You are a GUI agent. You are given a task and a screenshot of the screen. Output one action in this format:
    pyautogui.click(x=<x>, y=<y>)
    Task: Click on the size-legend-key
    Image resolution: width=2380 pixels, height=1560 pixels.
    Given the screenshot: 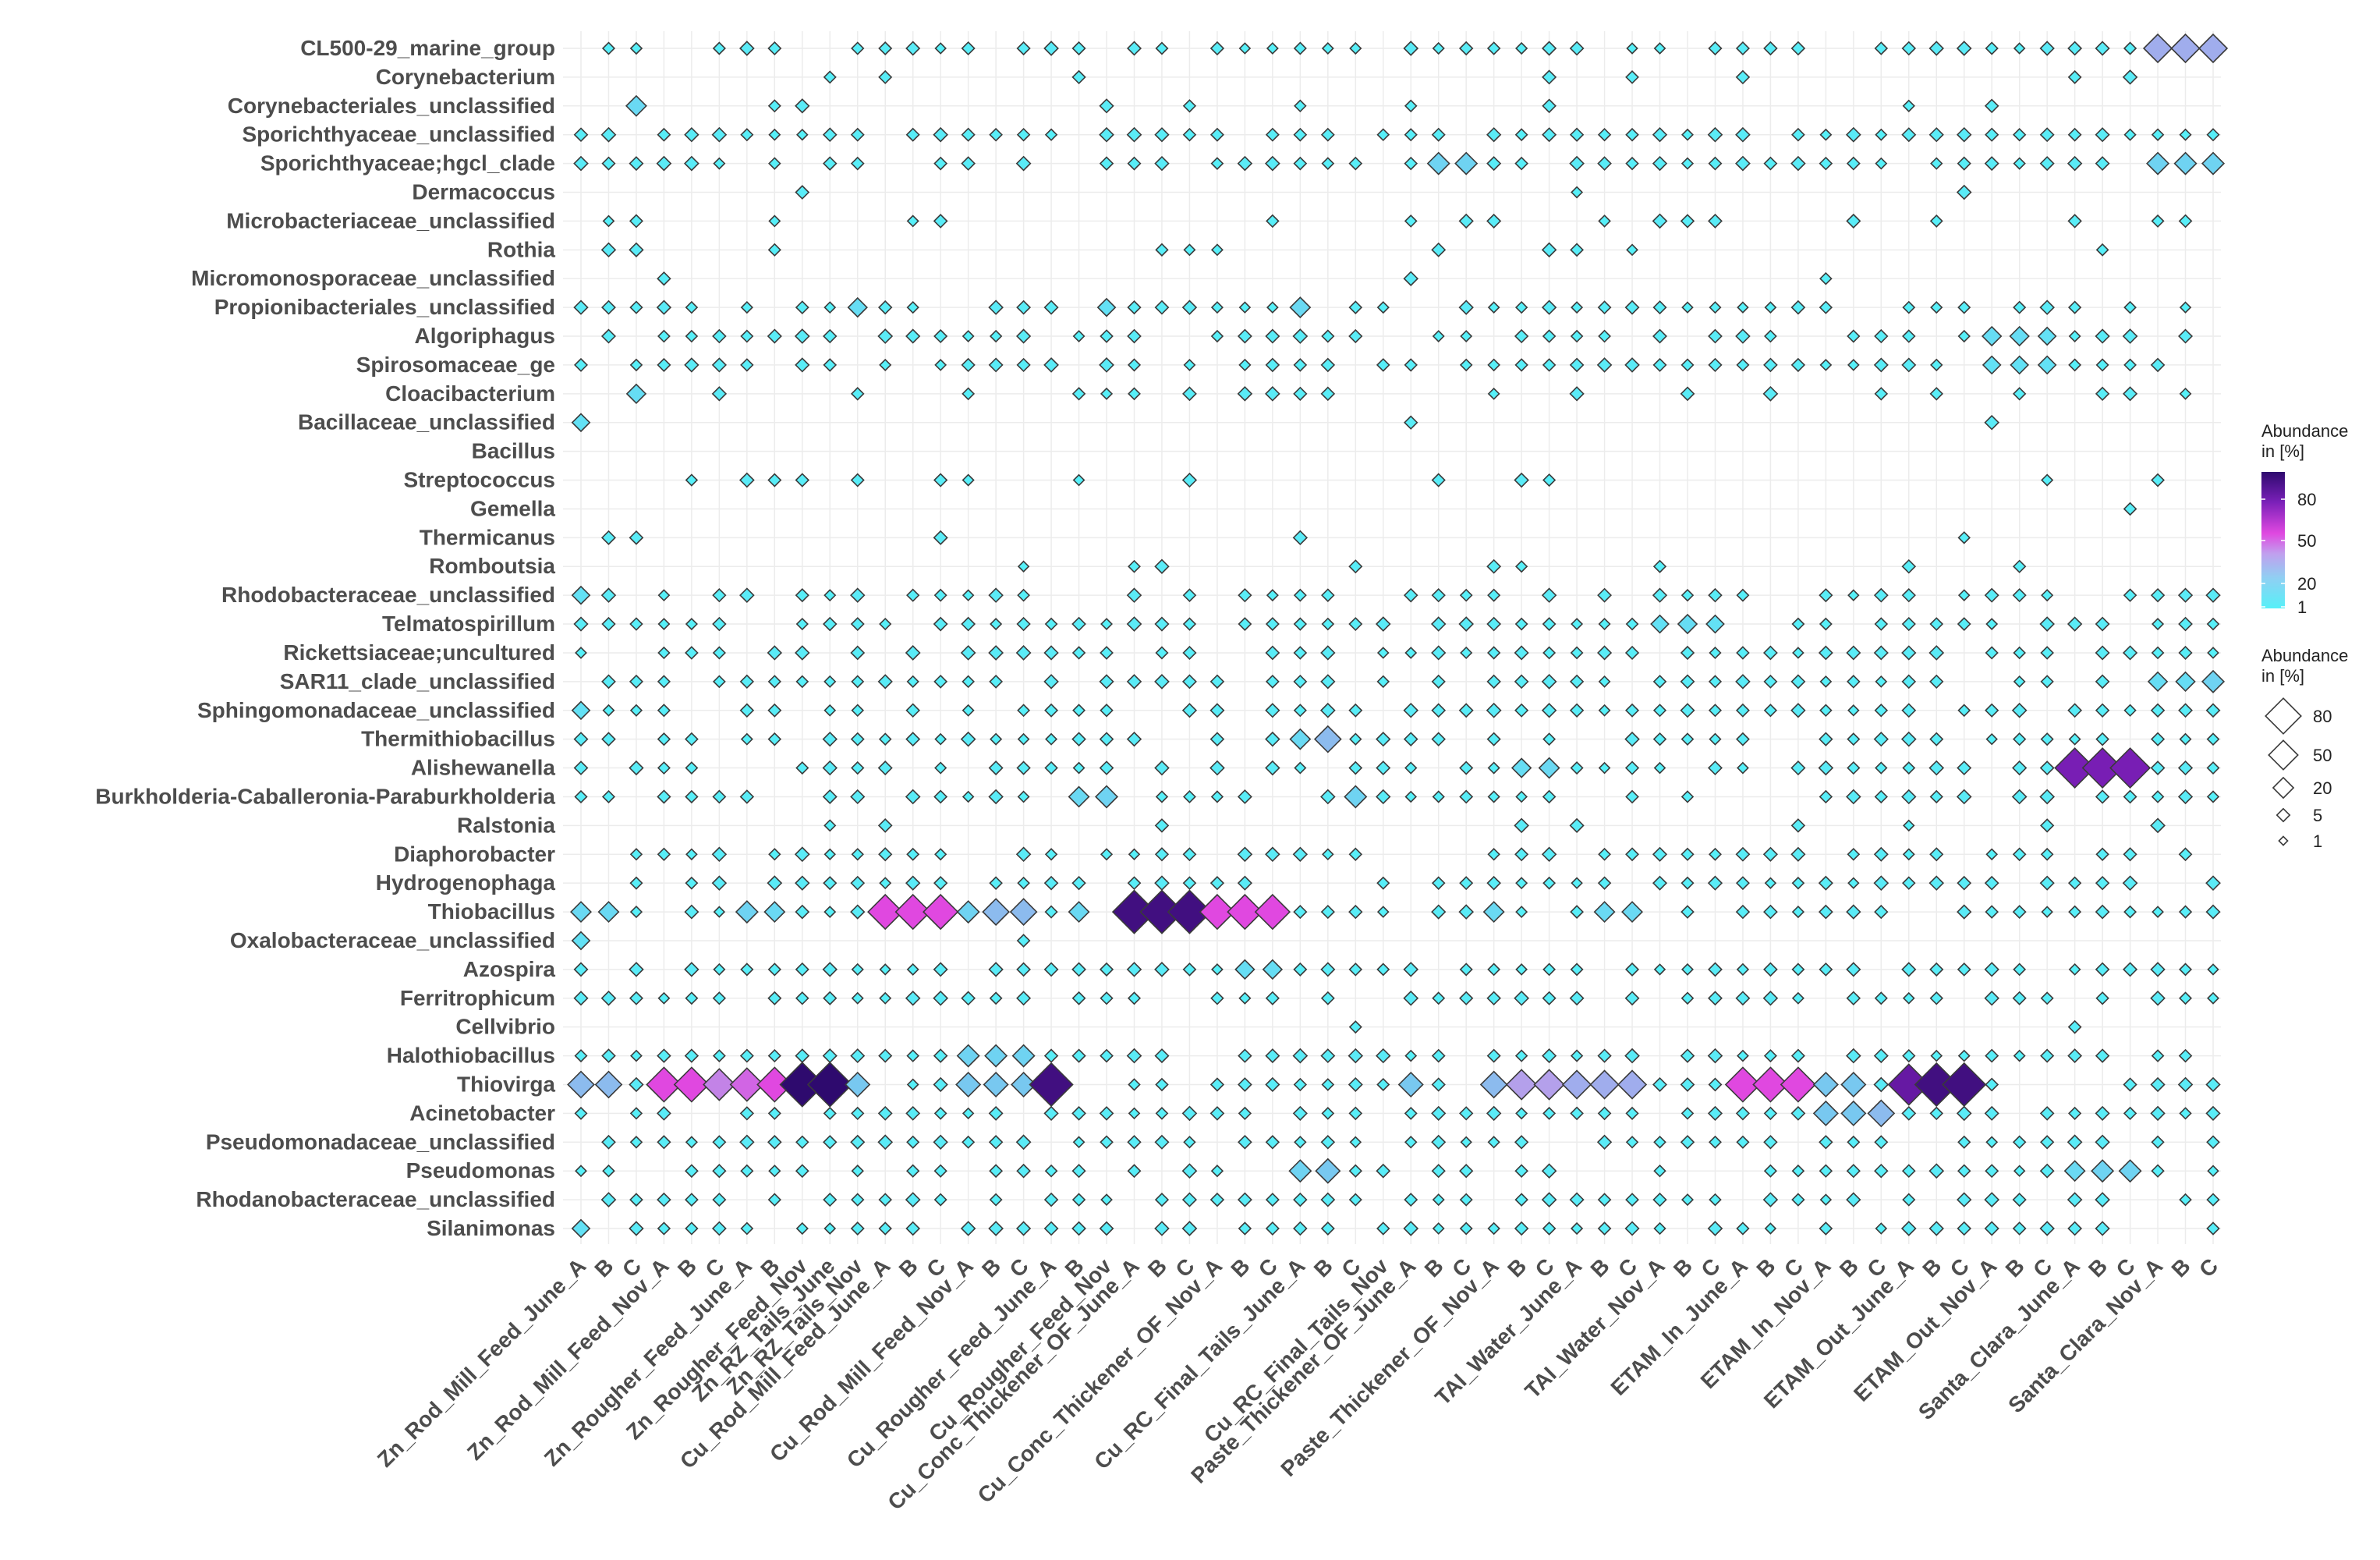 What is the action you would take?
    pyautogui.click(x=2283, y=755)
    